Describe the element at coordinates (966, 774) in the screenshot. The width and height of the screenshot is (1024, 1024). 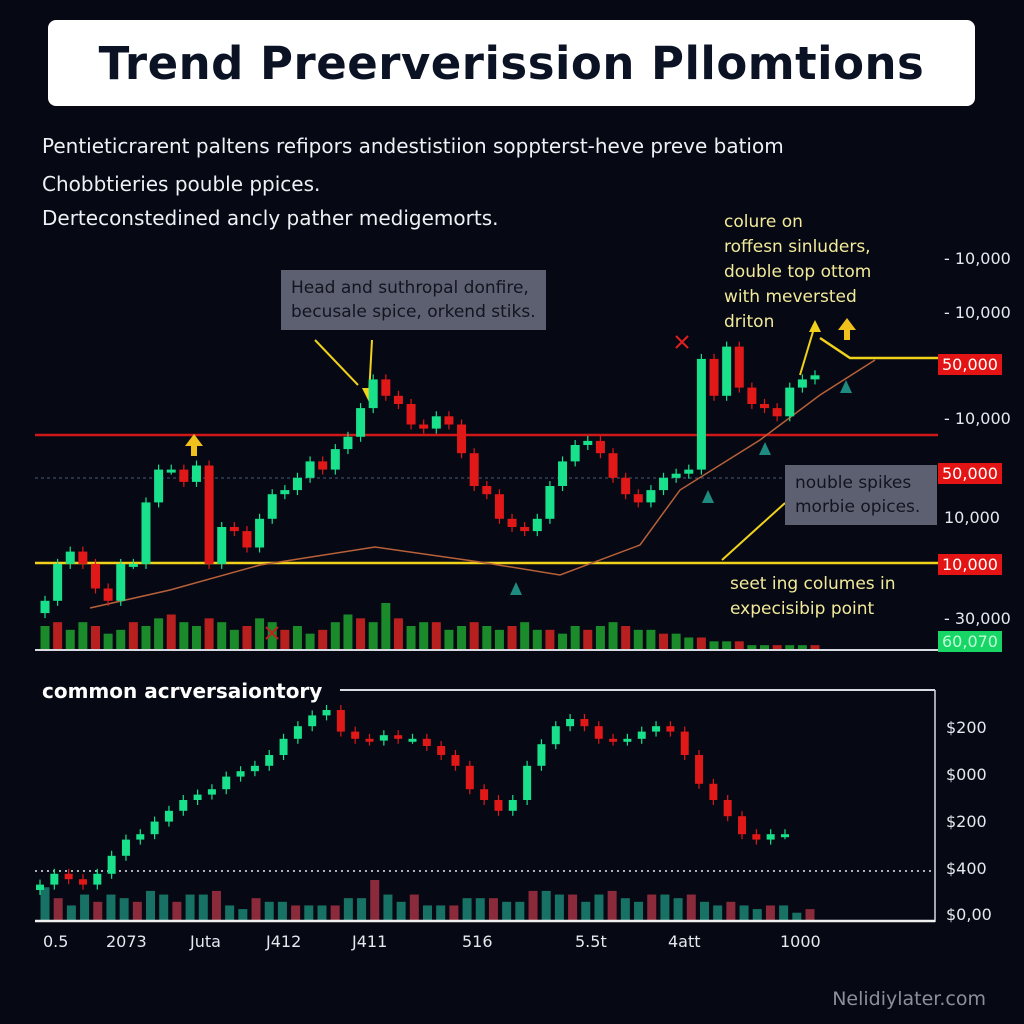
I see `axis-label: $000` at that location.